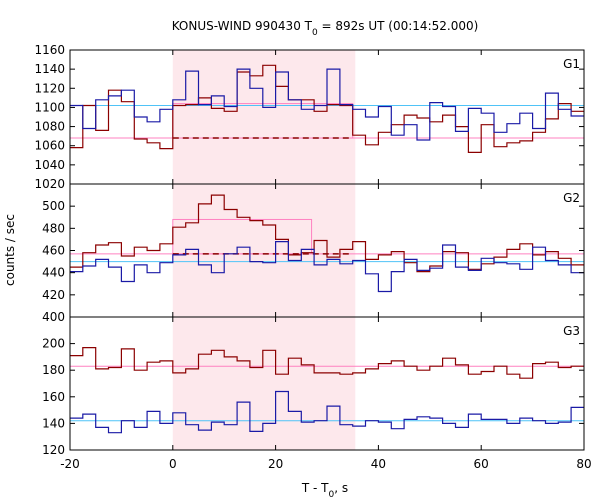 The image size is (600, 504). I want to click on panel-label: G1, so click(571, 64).